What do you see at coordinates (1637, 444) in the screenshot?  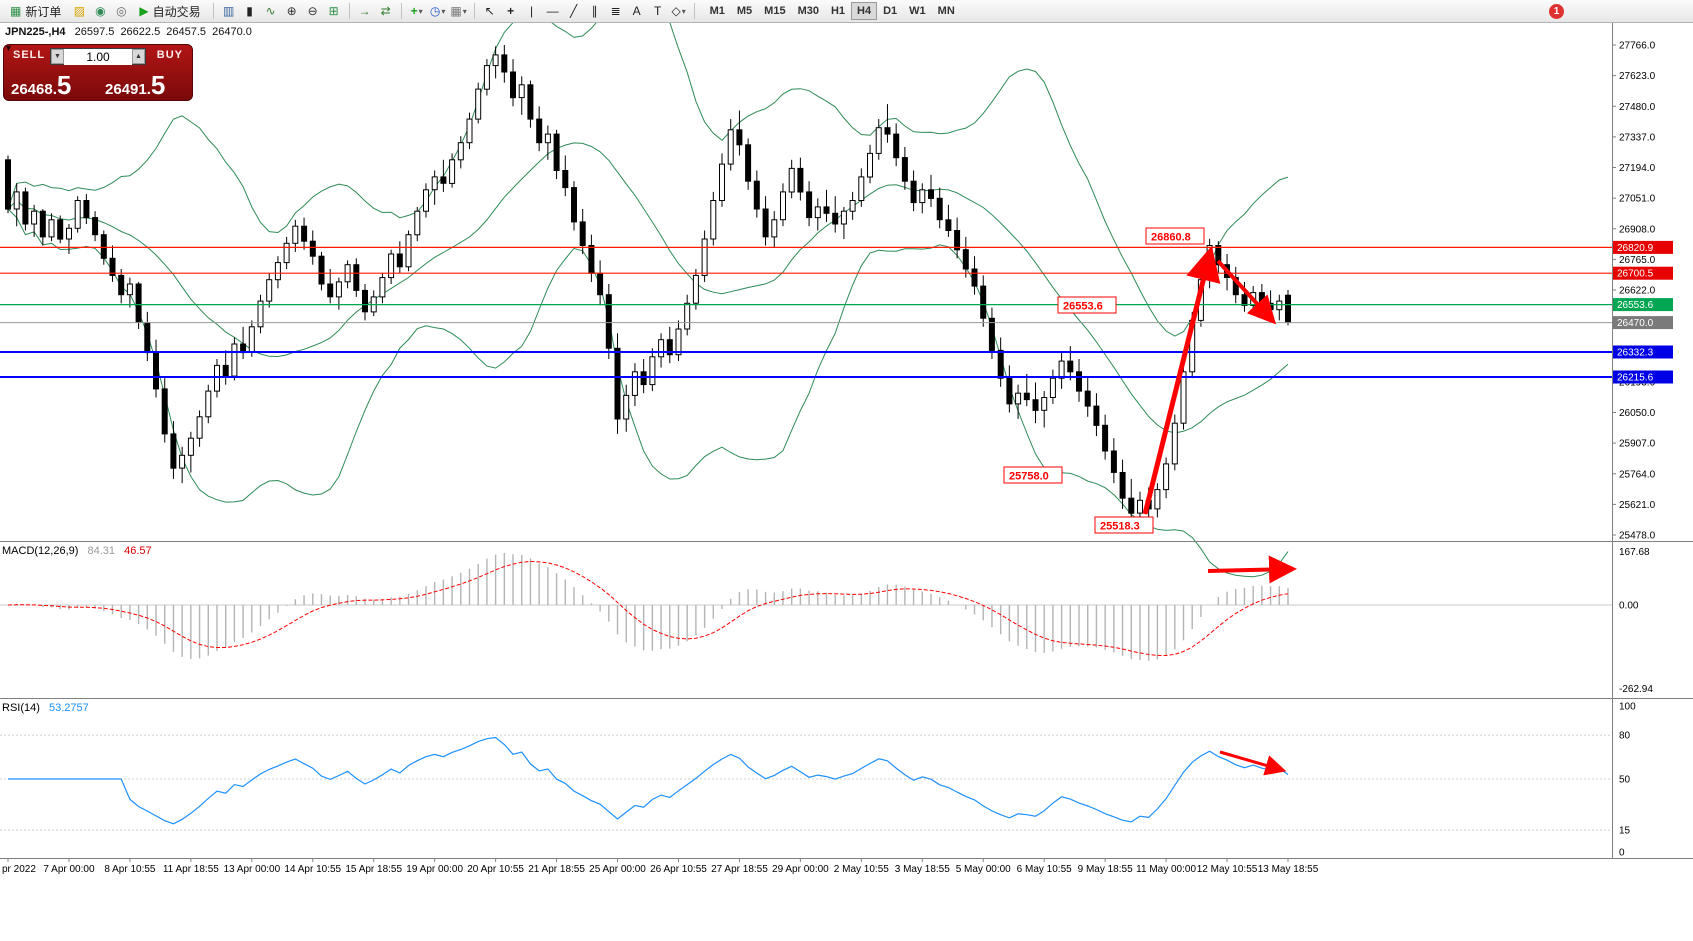 I see `svg-text: 25907.0` at bounding box center [1637, 444].